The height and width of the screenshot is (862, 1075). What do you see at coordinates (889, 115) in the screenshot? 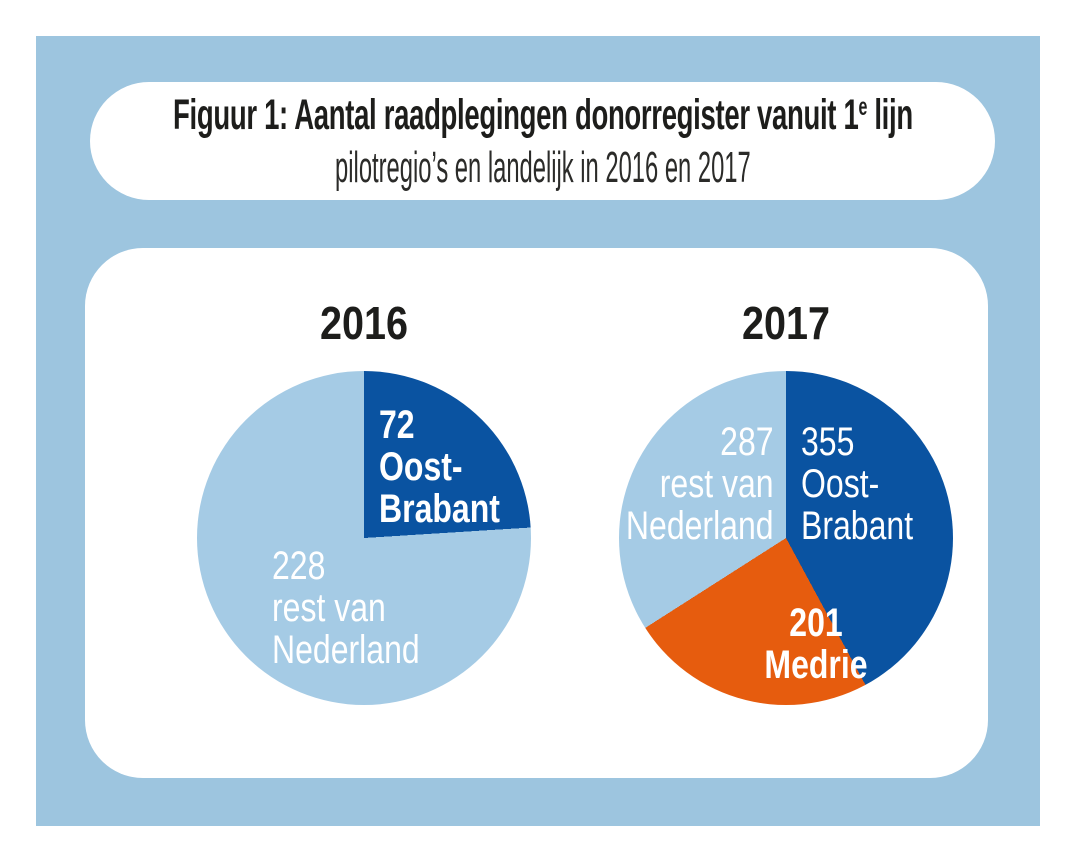
I see `figure-title-suffix: lijn` at bounding box center [889, 115].